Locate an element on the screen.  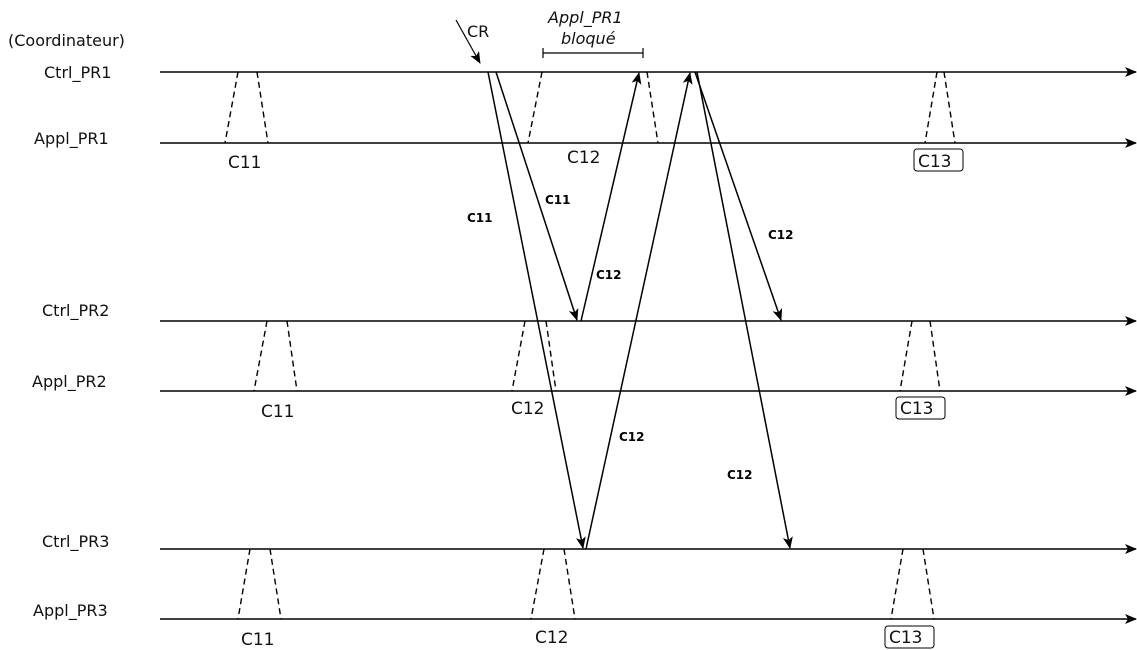
message-labels: C11 C11 C12 C12 C12 C12 is located at coordinates (630, 337).